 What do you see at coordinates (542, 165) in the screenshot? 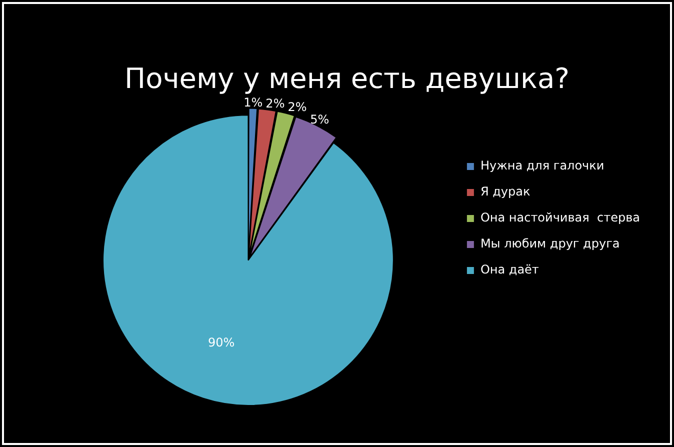
I see `legend-label: Нужна для галочки` at bounding box center [542, 165].